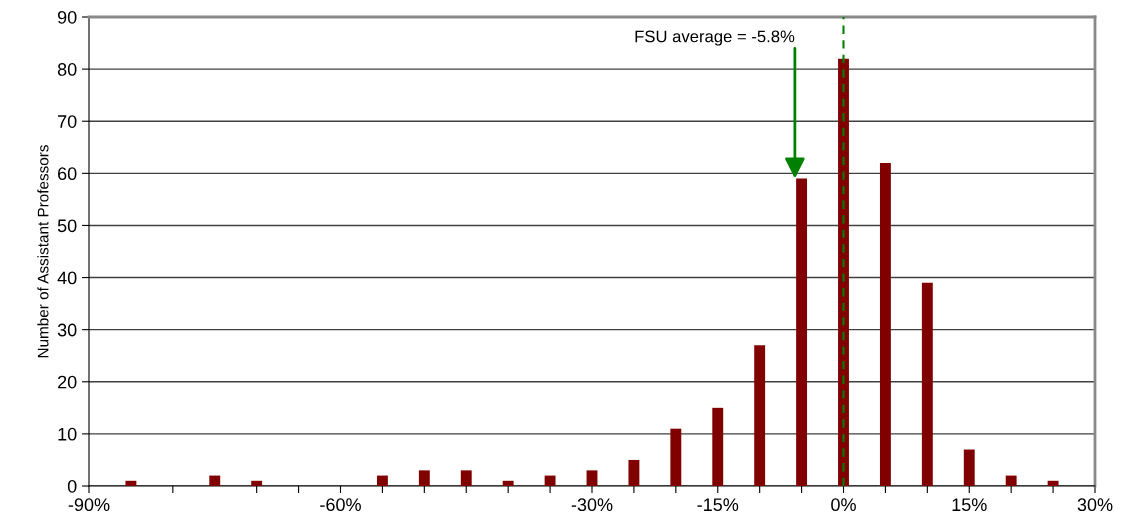 The width and height of the screenshot is (1125, 525). Describe the element at coordinates (718, 505) in the screenshot. I see `x-tick-label: -15%` at that location.